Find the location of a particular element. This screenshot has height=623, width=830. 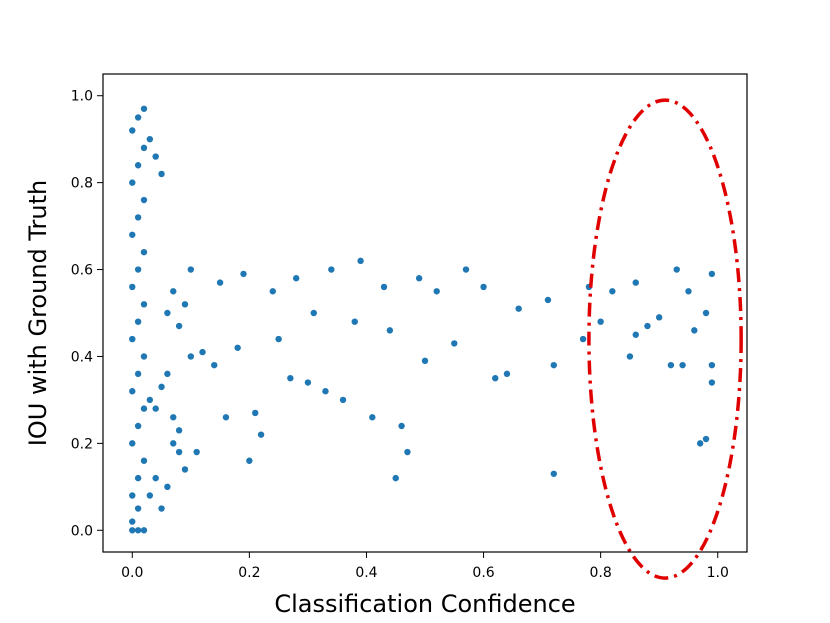

y-tick-label: 0.4 is located at coordinates (82, 357).